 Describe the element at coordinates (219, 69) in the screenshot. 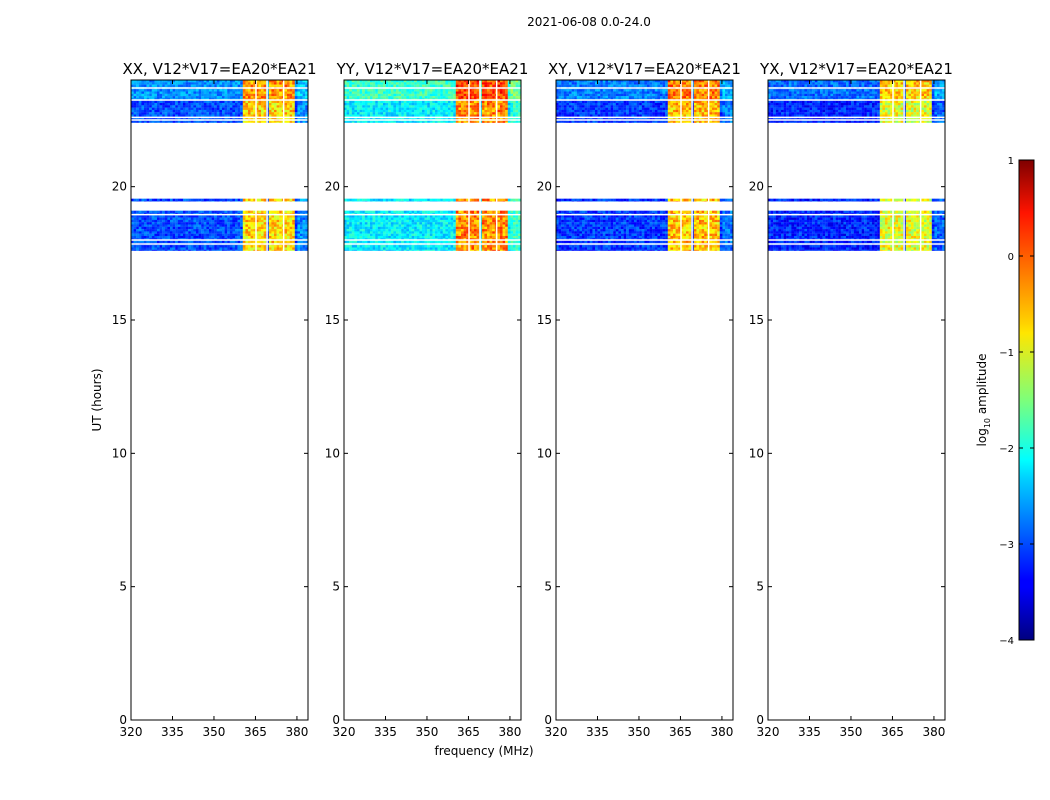

I see `panel-title: XX, V12*V17=EA20*EA21` at that location.